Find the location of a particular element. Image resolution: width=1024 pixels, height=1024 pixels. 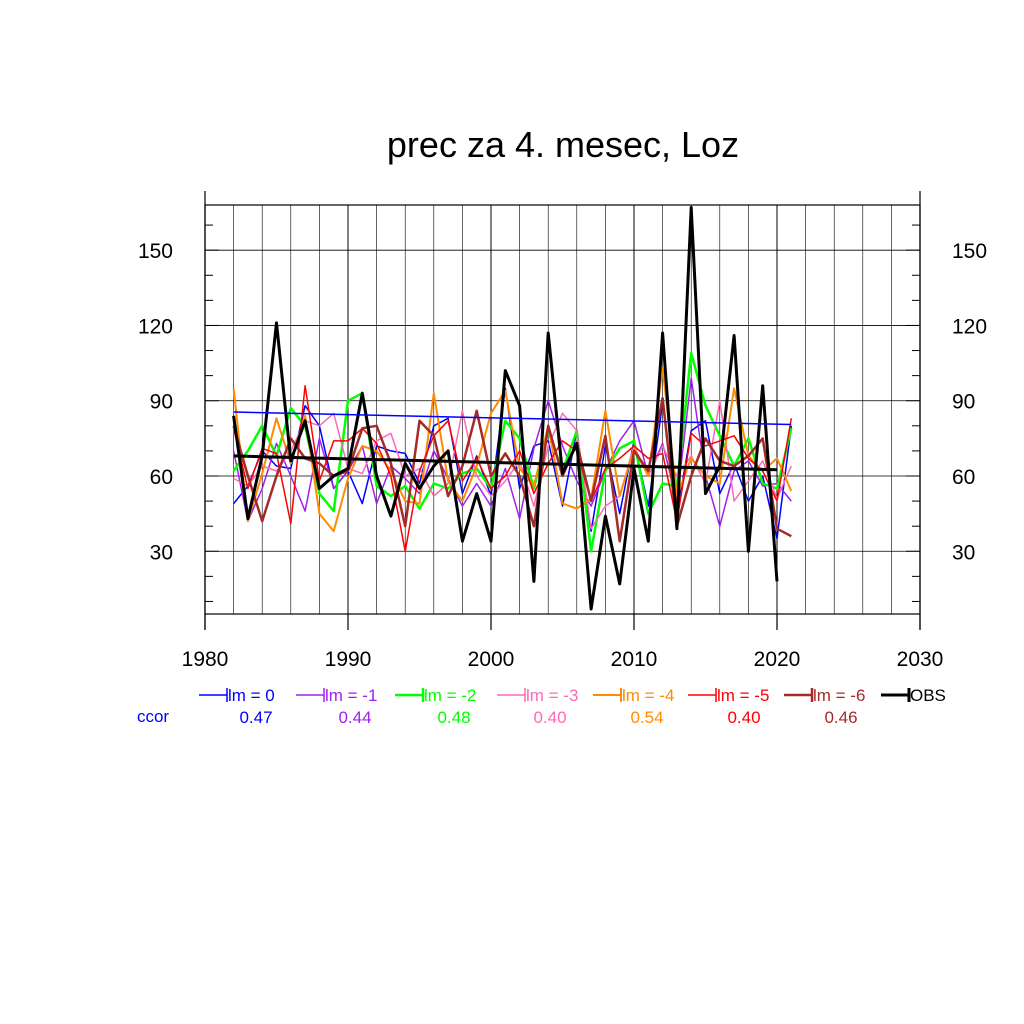

xtick-label: 2000 is located at coordinates (491, 659).